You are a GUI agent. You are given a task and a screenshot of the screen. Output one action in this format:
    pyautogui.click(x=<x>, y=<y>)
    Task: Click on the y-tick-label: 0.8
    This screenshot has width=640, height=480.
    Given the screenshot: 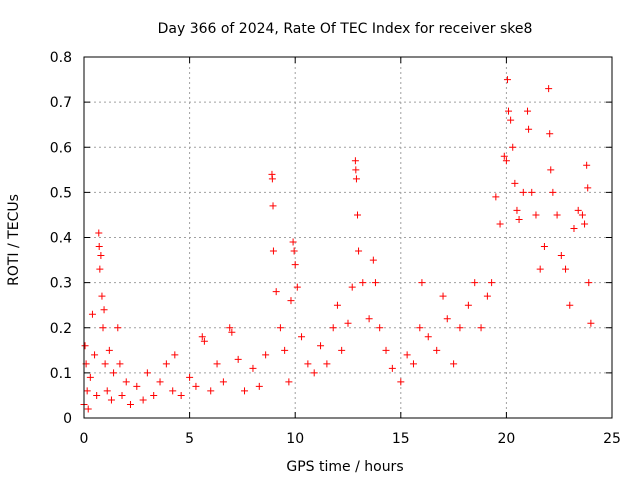 What is the action you would take?
    pyautogui.click(x=61, y=58)
    